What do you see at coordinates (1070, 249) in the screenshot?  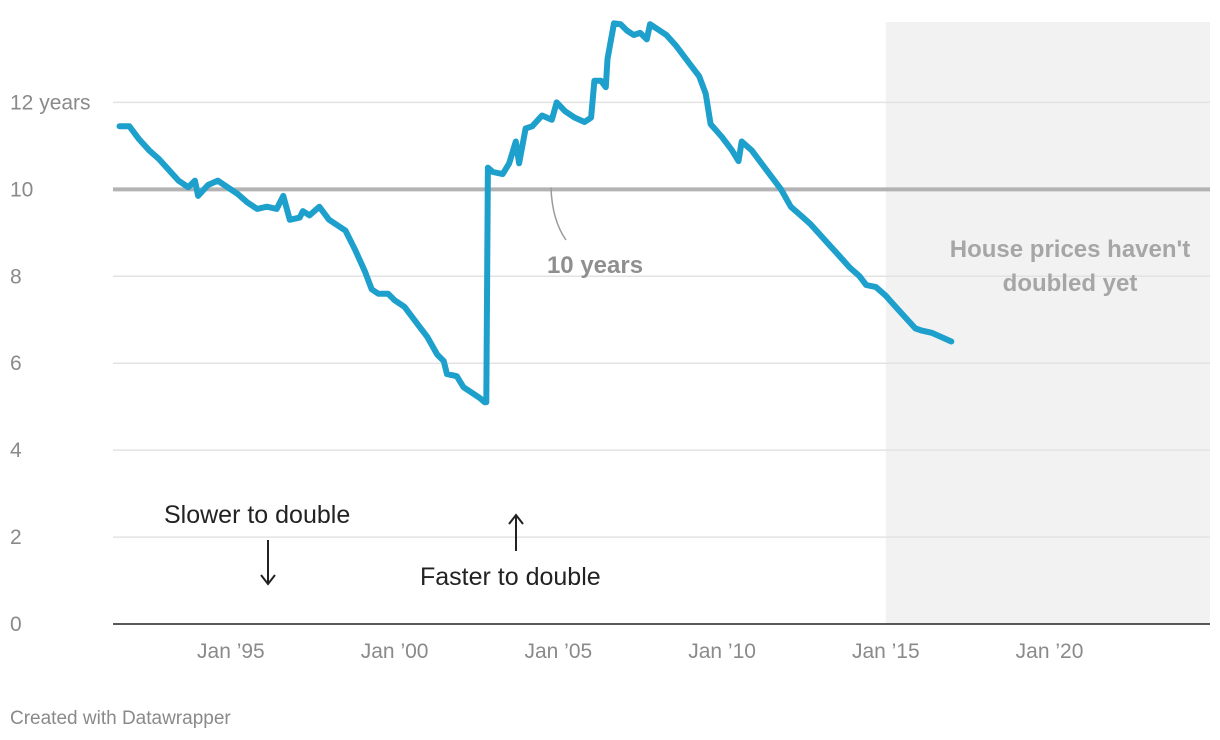 I see `shaded-region-label-line1: House prices haven't` at bounding box center [1070, 249].